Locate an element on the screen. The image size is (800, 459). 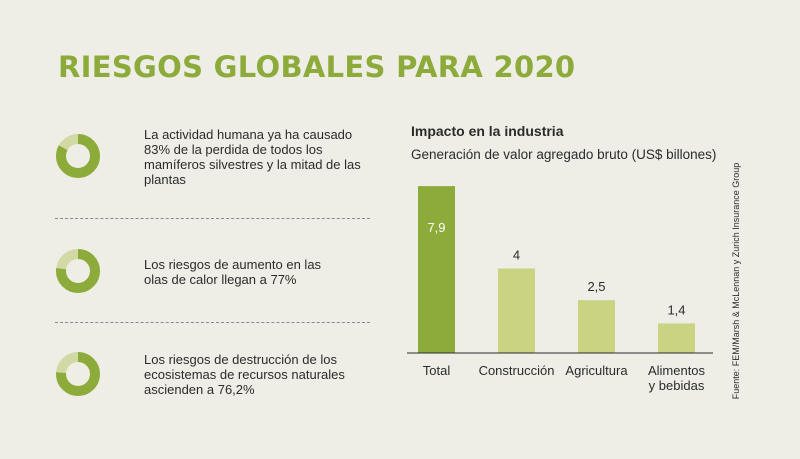
data-label: 2,5 is located at coordinates (596, 286).